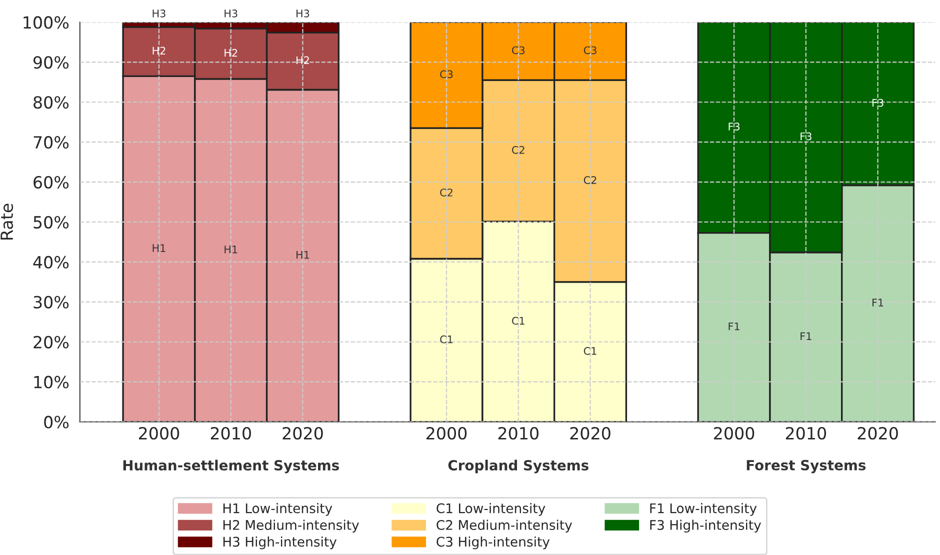 The width and height of the screenshot is (940, 555). I want to click on y-tick-label: 90%, so click(51, 62).